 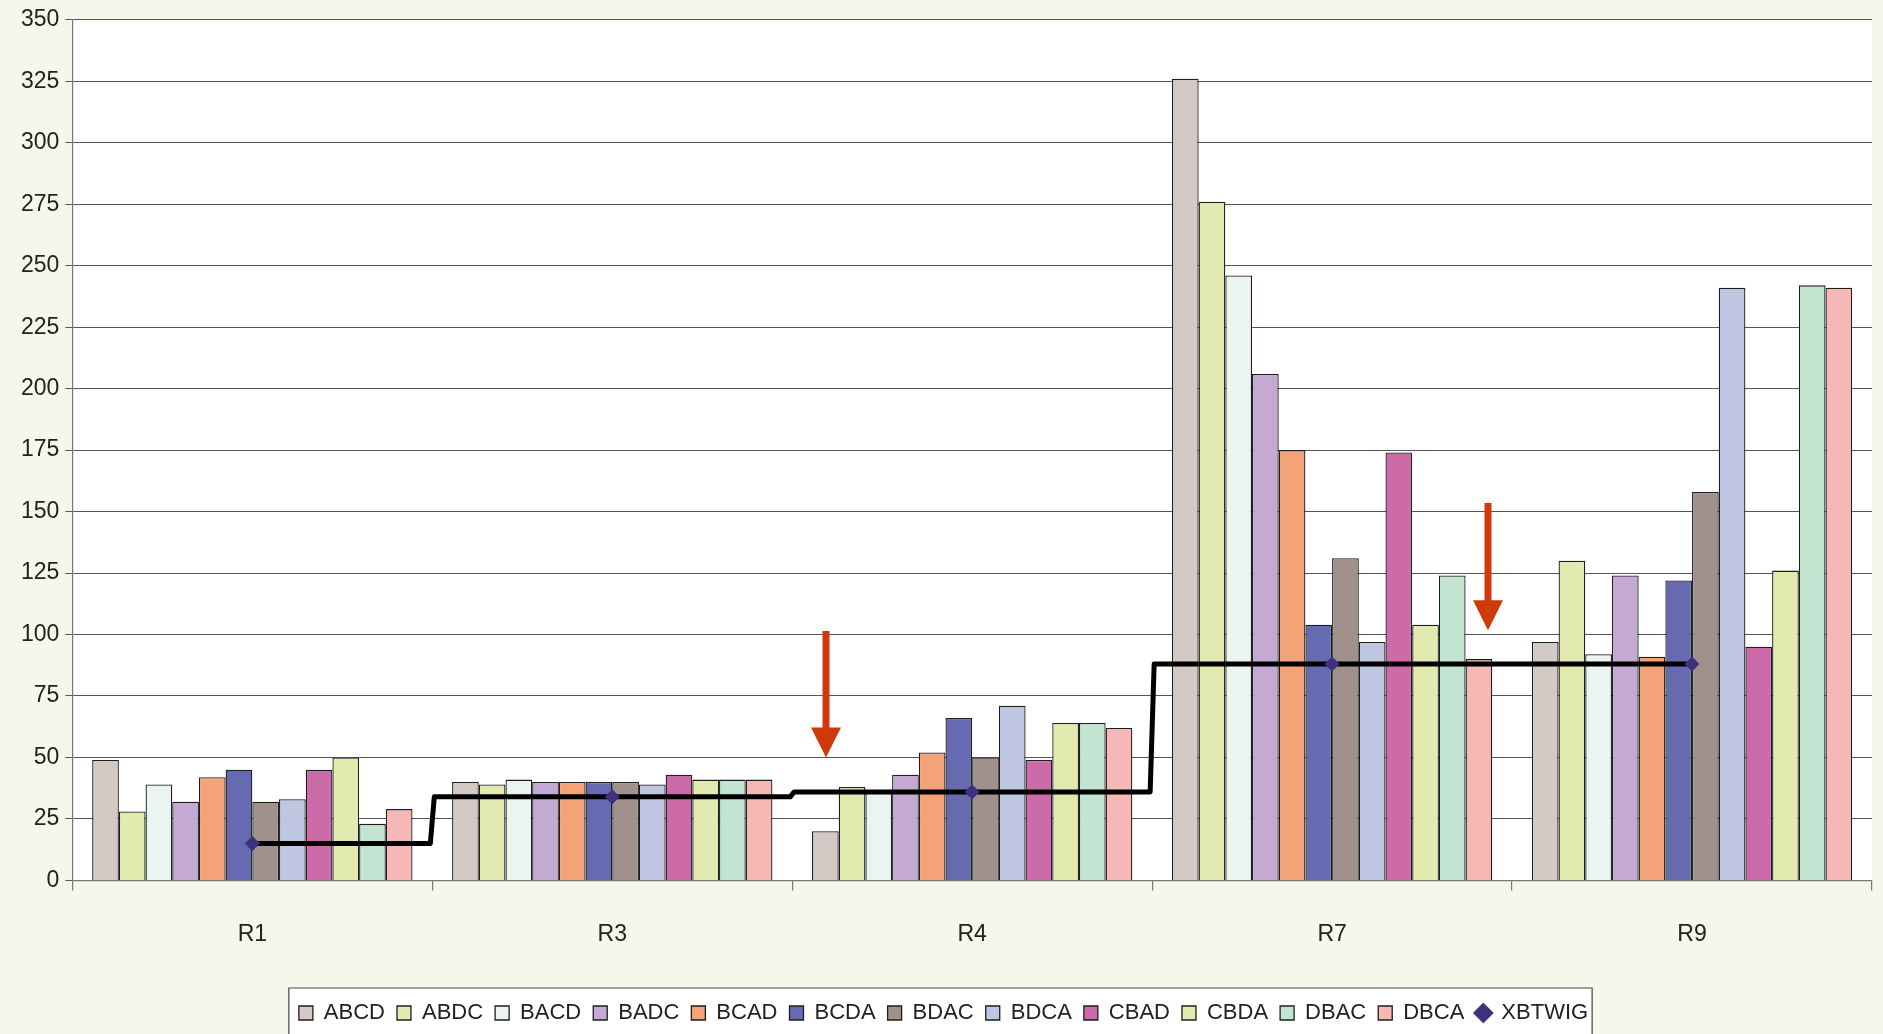 What do you see at coordinates (46, 755) in the screenshot?
I see `y-tick-label: 50` at bounding box center [46, 755].